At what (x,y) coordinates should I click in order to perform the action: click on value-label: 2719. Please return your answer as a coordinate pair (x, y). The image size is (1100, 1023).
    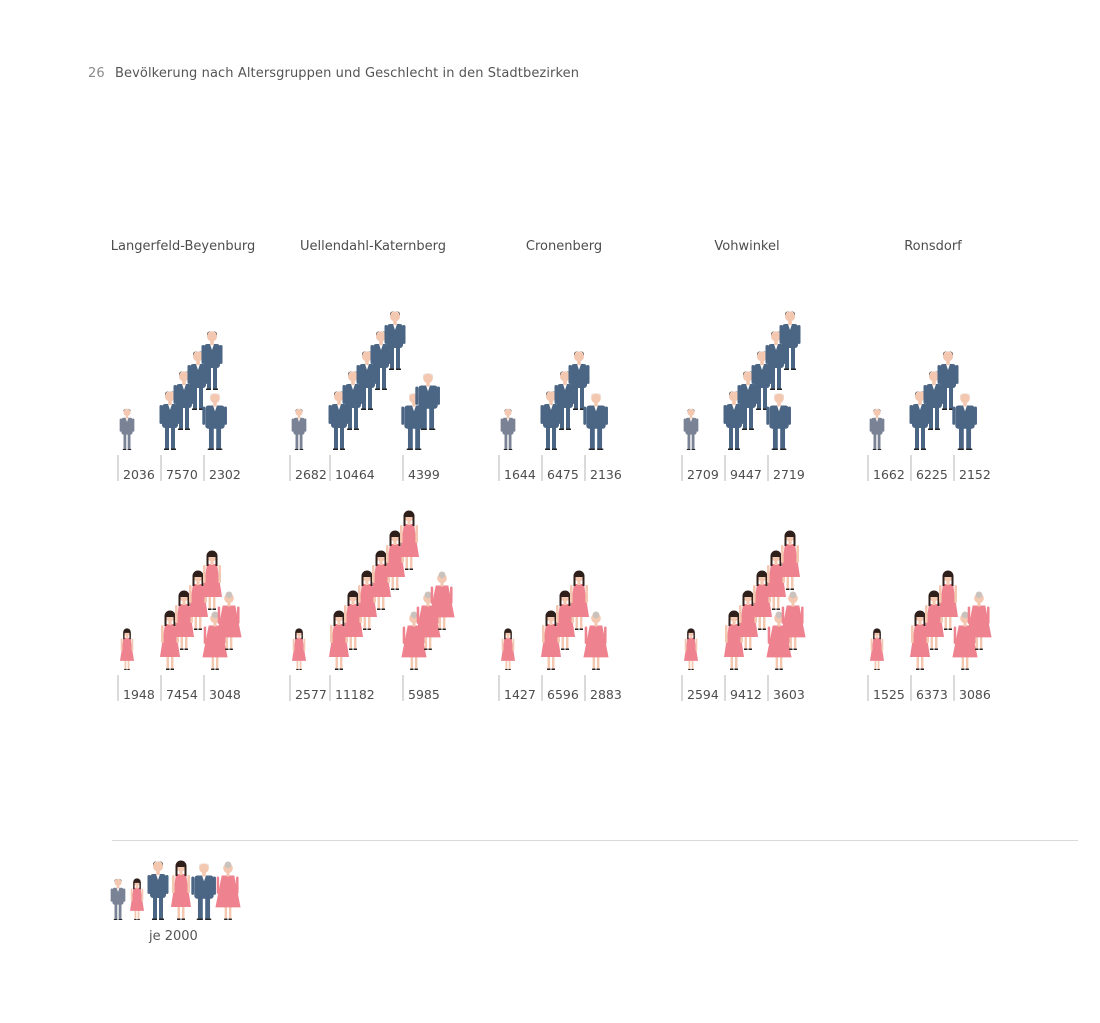
    Looking at the image, I should click on (789, 474).